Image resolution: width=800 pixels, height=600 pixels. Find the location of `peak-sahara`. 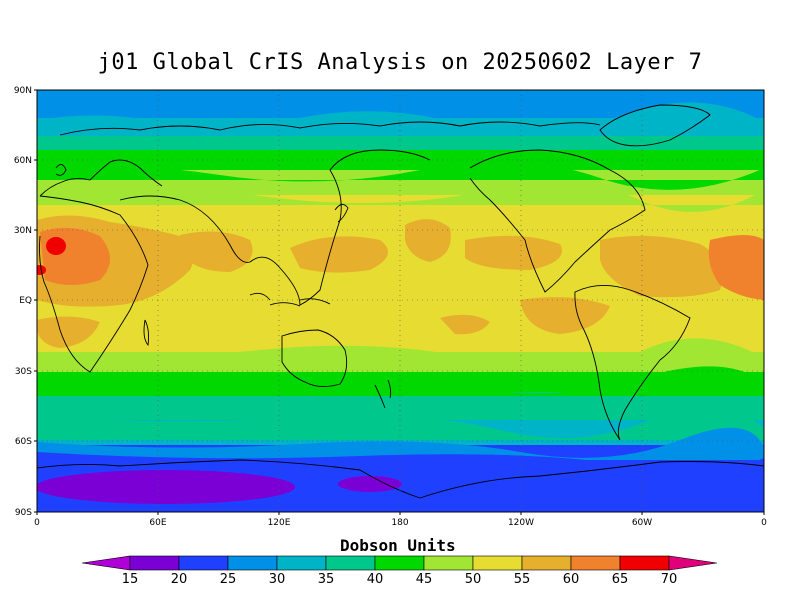

peak-sahara is located at coordinates (56, 246).